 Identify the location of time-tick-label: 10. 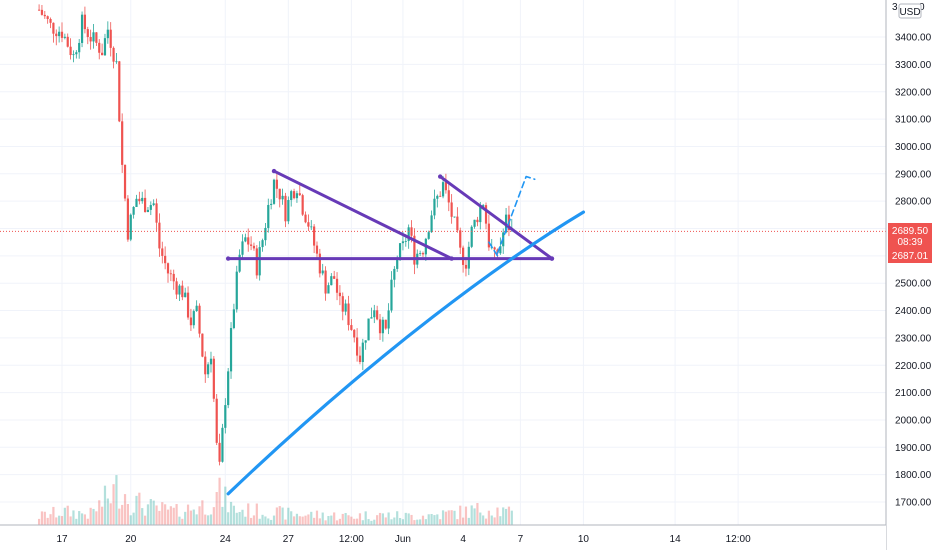
(584, 539).